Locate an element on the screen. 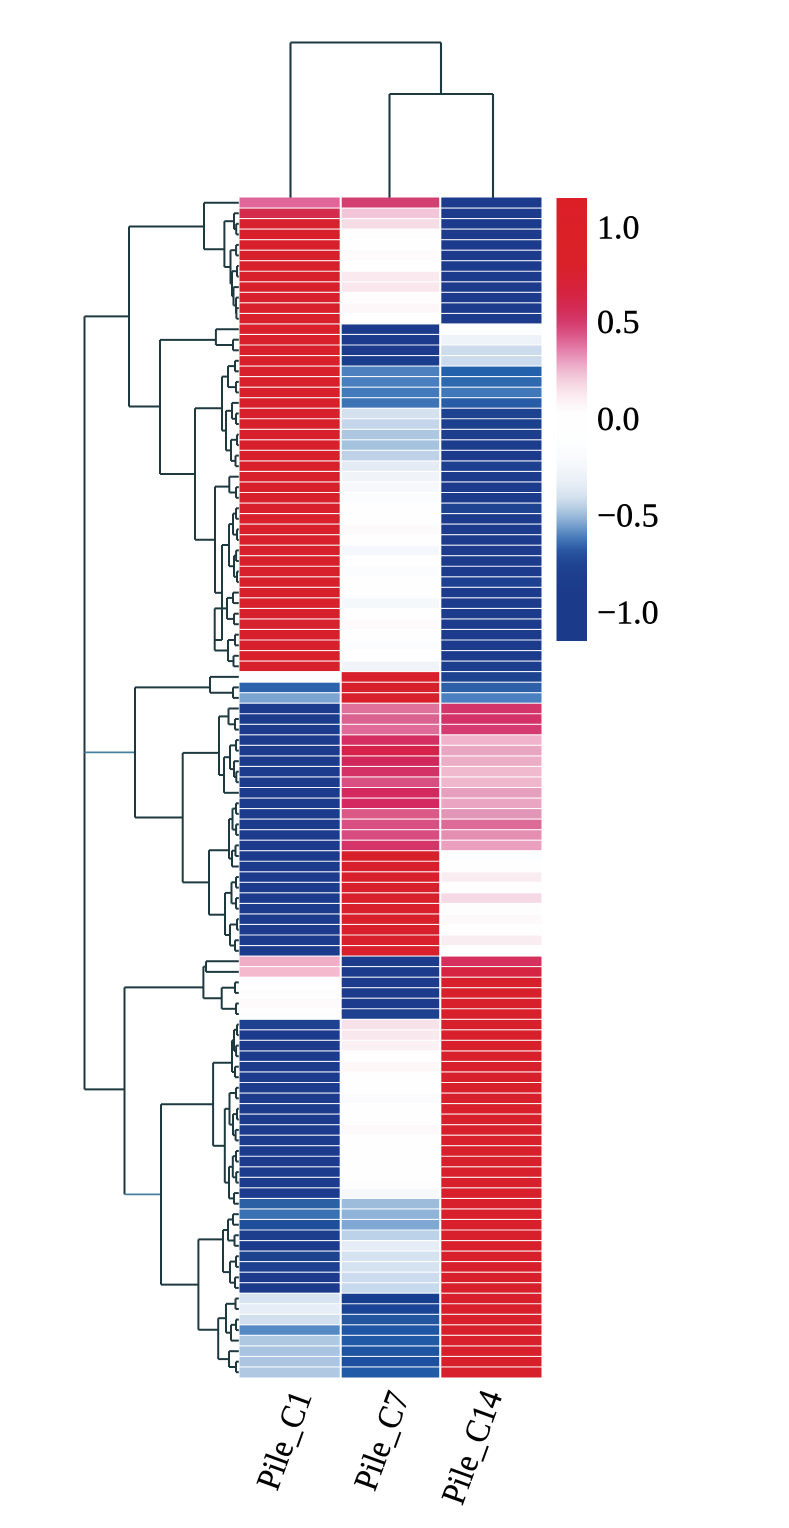  svg-text: 1.0 is located at coordinates (618, 228).